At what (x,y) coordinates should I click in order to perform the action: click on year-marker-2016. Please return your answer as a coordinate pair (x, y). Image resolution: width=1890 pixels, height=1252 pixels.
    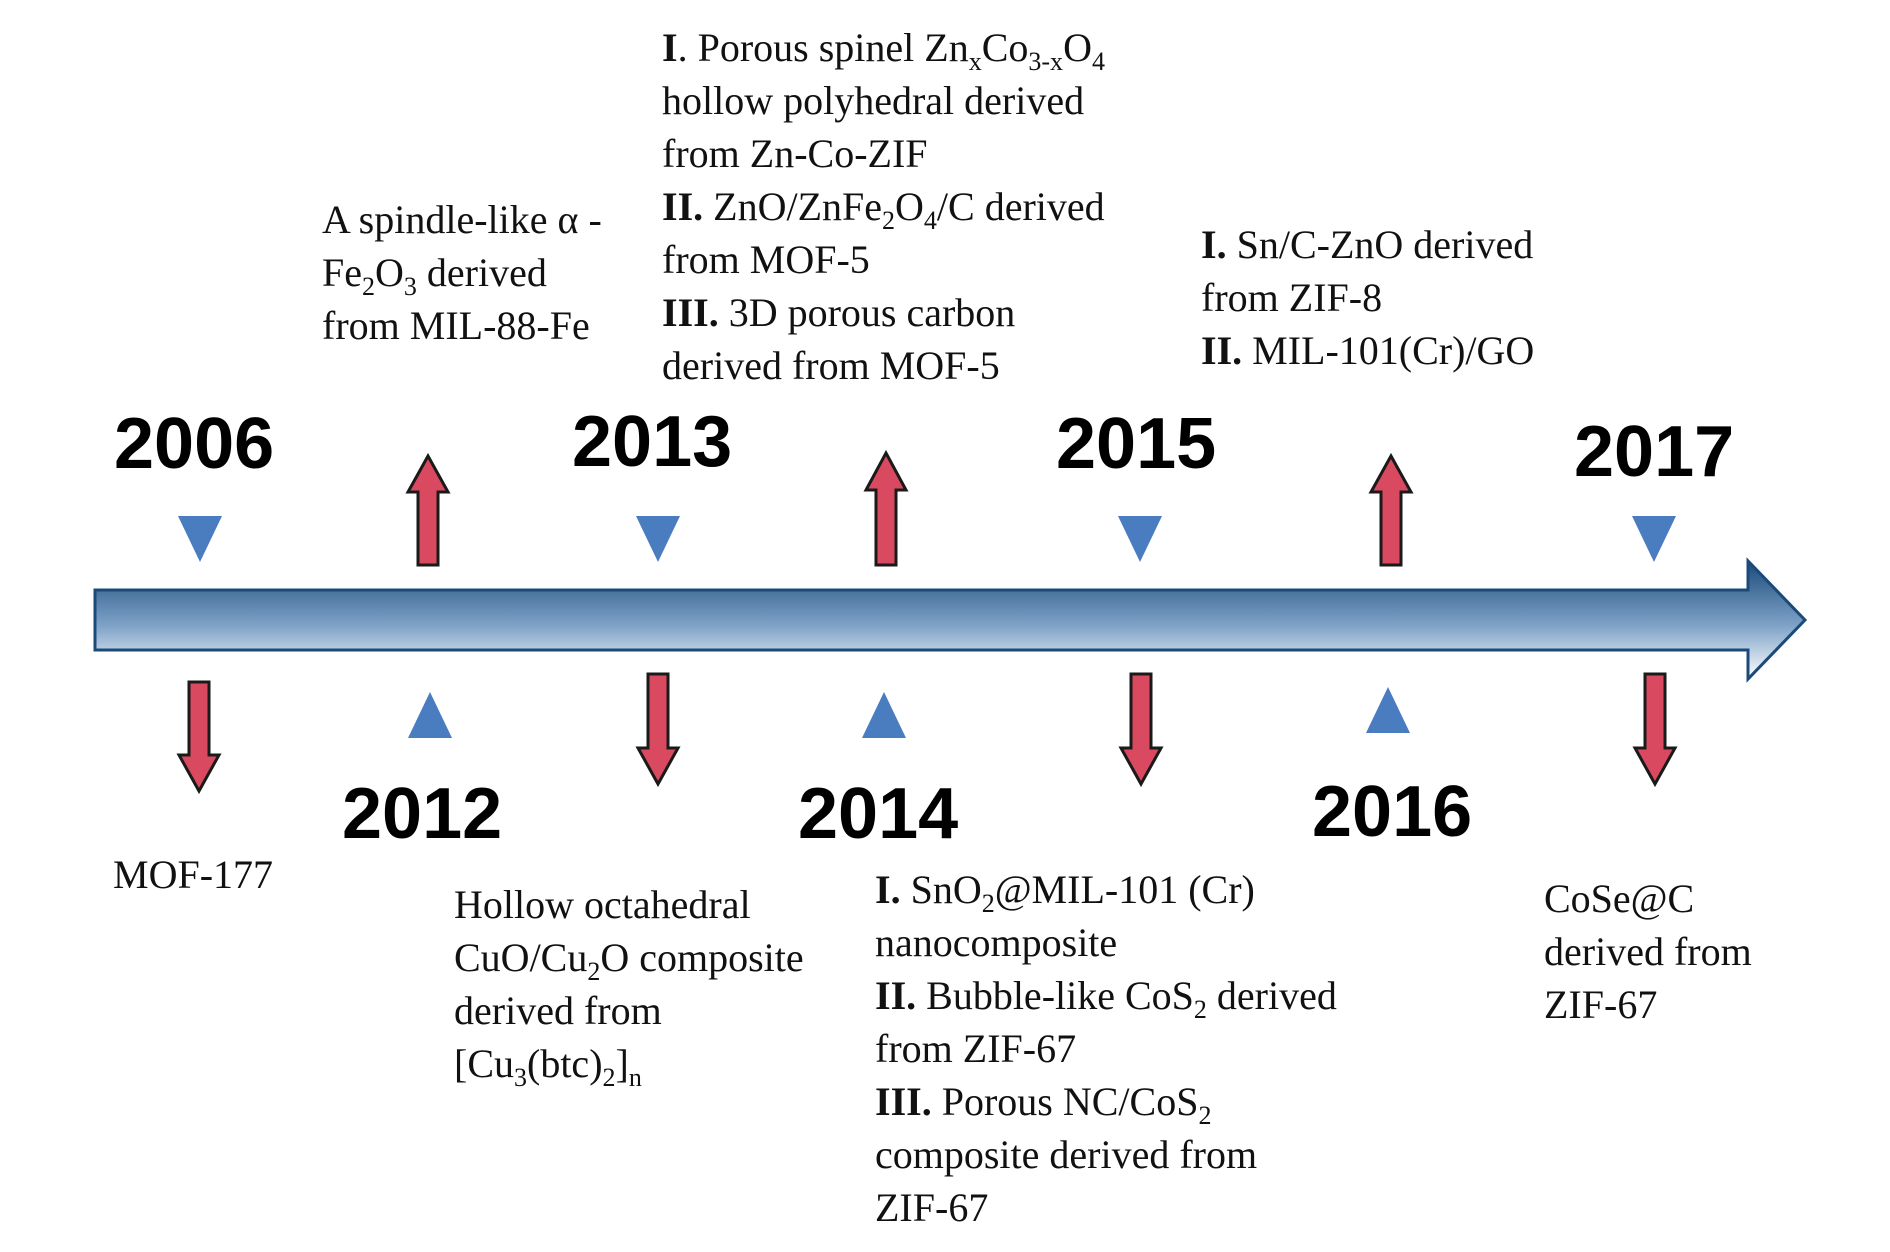
    Looking at the image, I should click on (1388, 710).